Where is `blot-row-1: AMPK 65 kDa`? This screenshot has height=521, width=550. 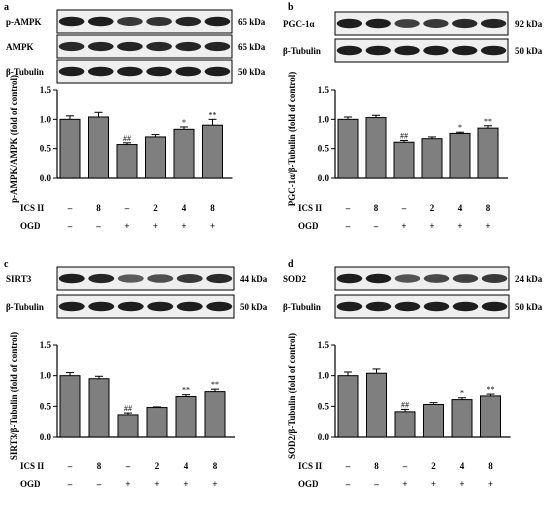 blot-row-1: AMPK 65 kDa is located at coordinates (136, 46).